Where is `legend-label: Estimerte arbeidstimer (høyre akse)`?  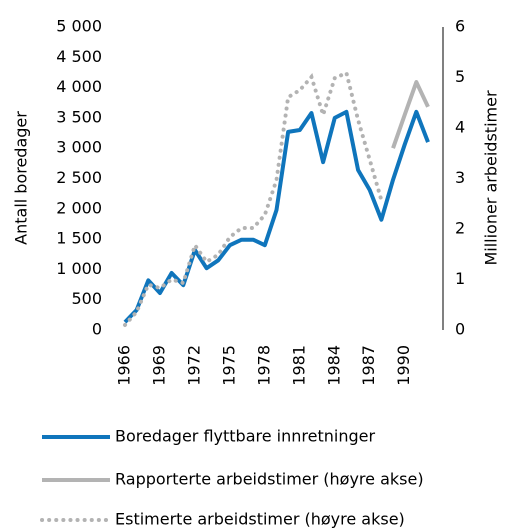 legend-label: Estimerte arbeidstimer (høyre akse) is located at coordinates (260, 519).